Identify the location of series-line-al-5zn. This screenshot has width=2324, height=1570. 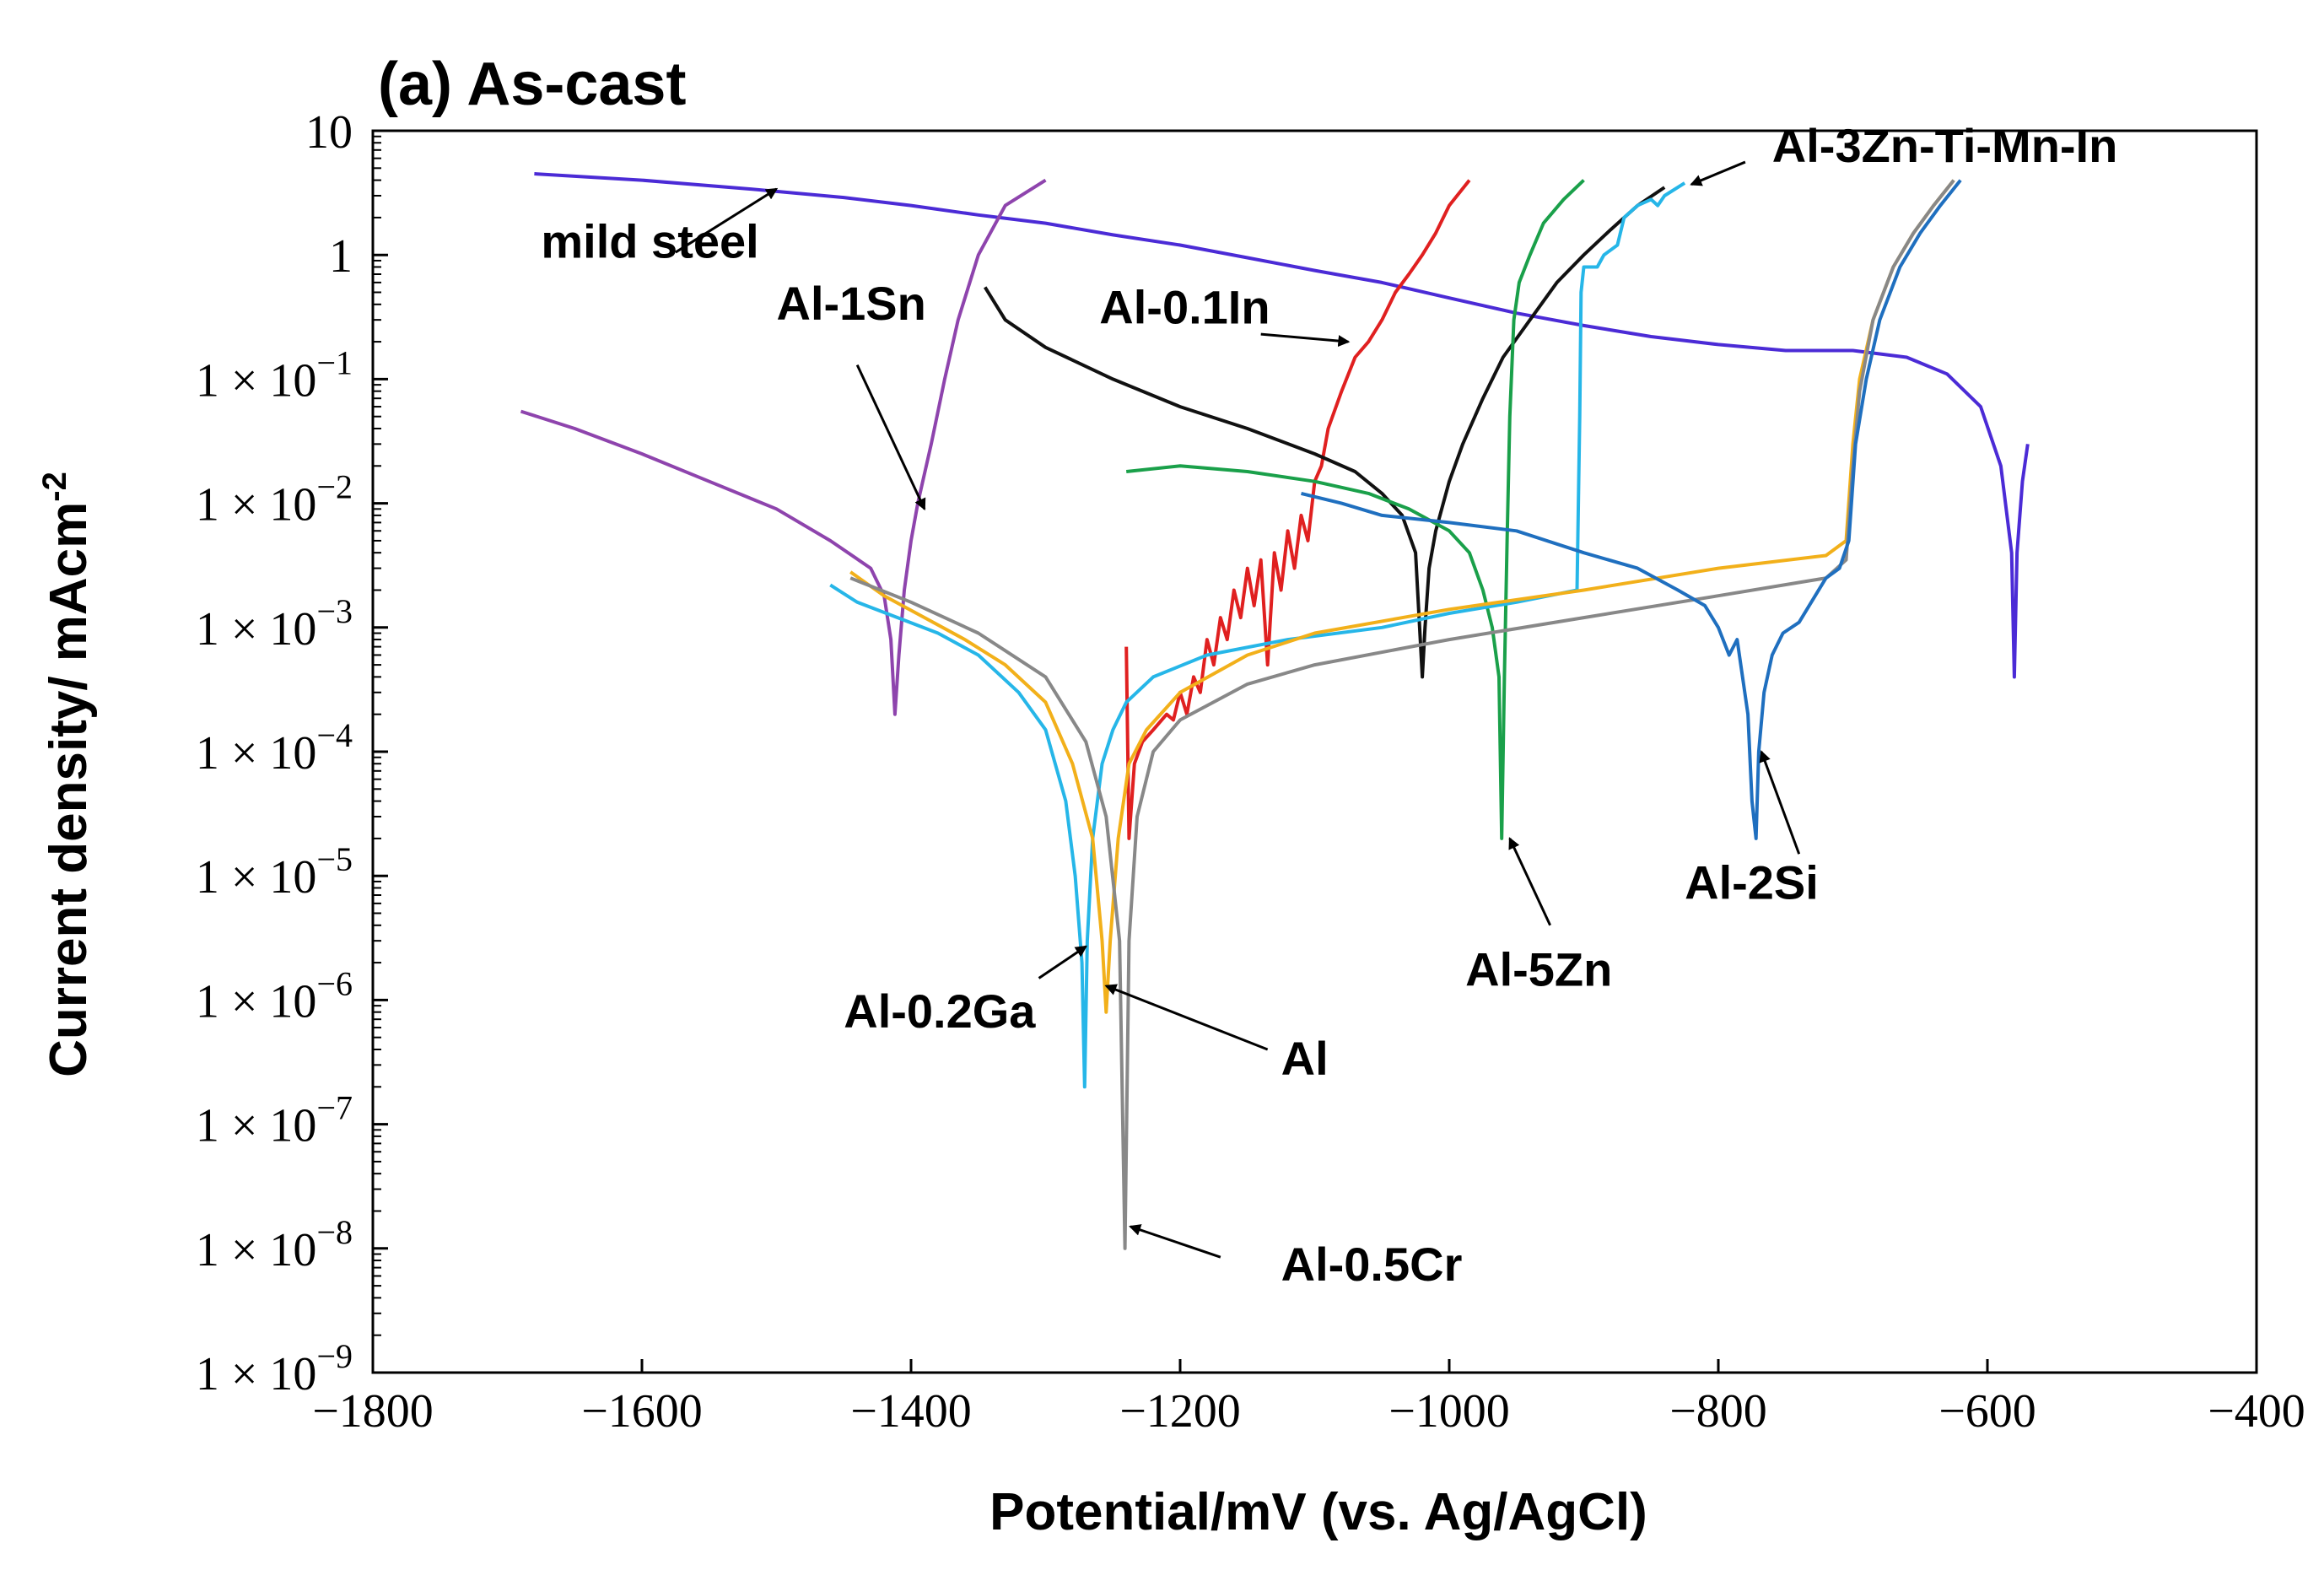
(1355, 510).